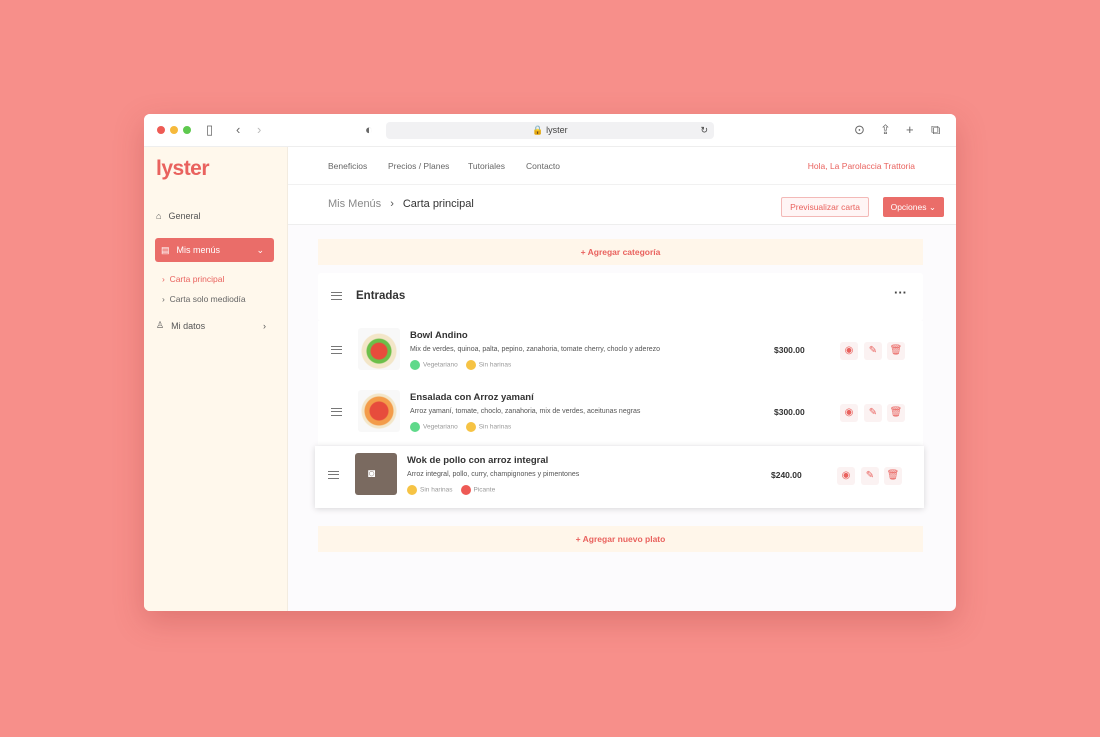 This screenshot has width=1100, height=737. I want to click on sidebar-item-label: Mi datos, so click(188, 325).